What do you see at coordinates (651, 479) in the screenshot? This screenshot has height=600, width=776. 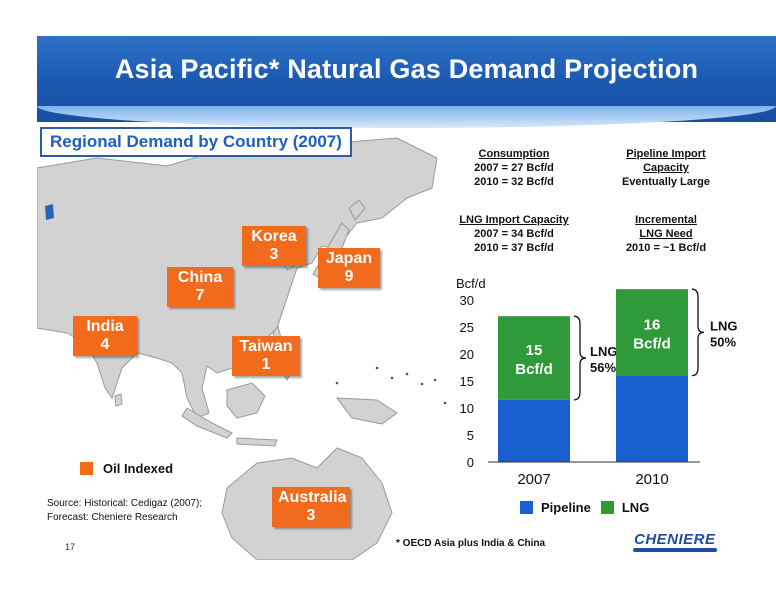 I see `x-tick-label: 2010` at bounding box center [651, 479].